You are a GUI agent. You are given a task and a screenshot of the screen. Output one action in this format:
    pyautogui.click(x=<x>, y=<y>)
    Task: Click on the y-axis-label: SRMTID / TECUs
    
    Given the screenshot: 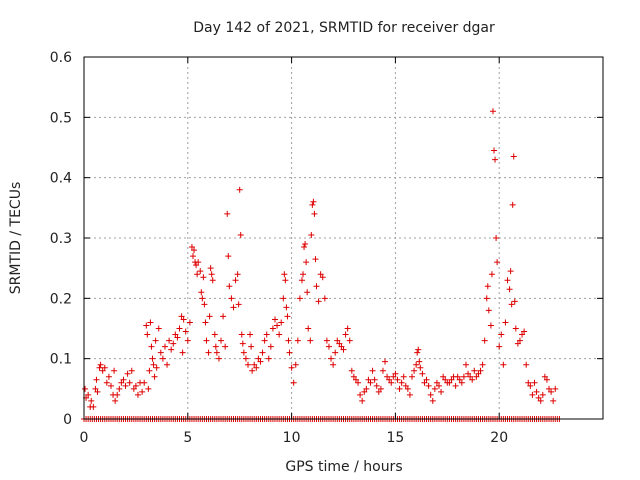 What is the action you would take?
    pyautogui.click(x=16, y=238)
    